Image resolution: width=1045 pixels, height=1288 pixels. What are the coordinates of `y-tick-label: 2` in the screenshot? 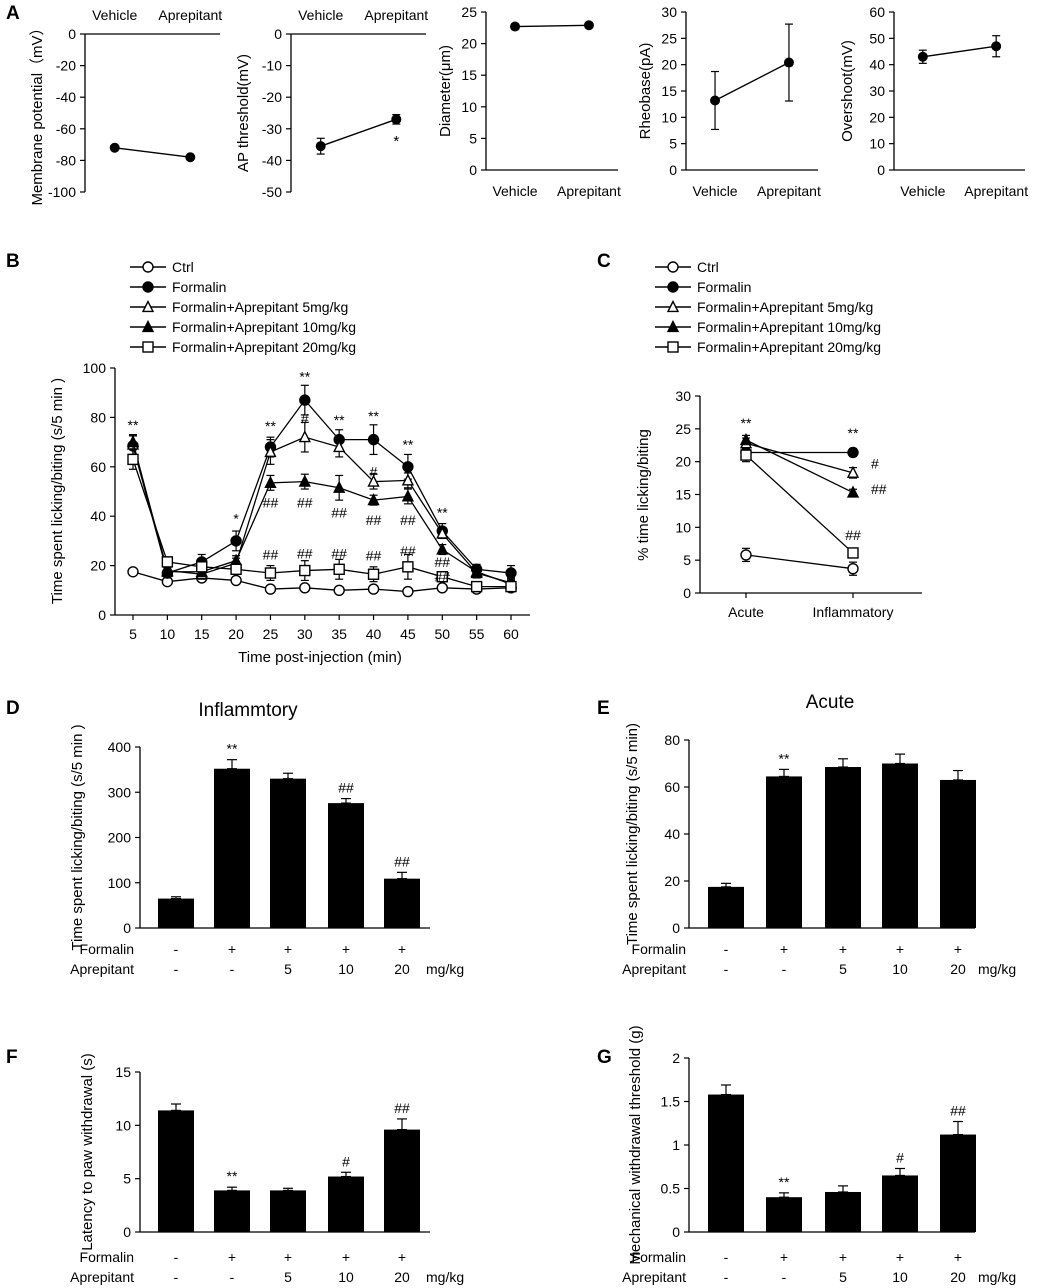 It's located at (676, 1058).